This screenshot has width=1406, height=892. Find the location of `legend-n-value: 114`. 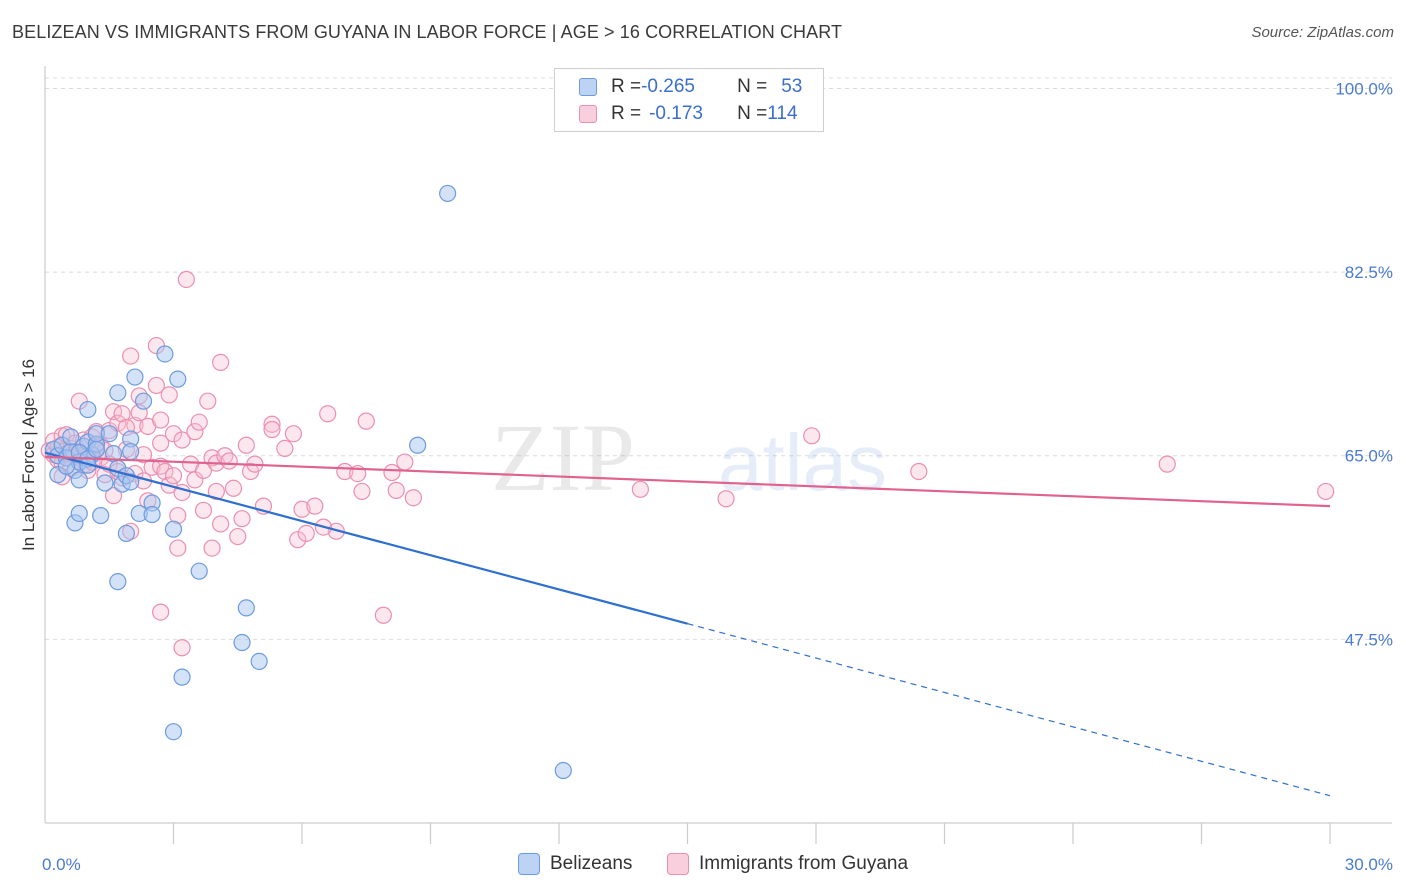

legend-n-value: 114 is located at coordinates (782, 113).